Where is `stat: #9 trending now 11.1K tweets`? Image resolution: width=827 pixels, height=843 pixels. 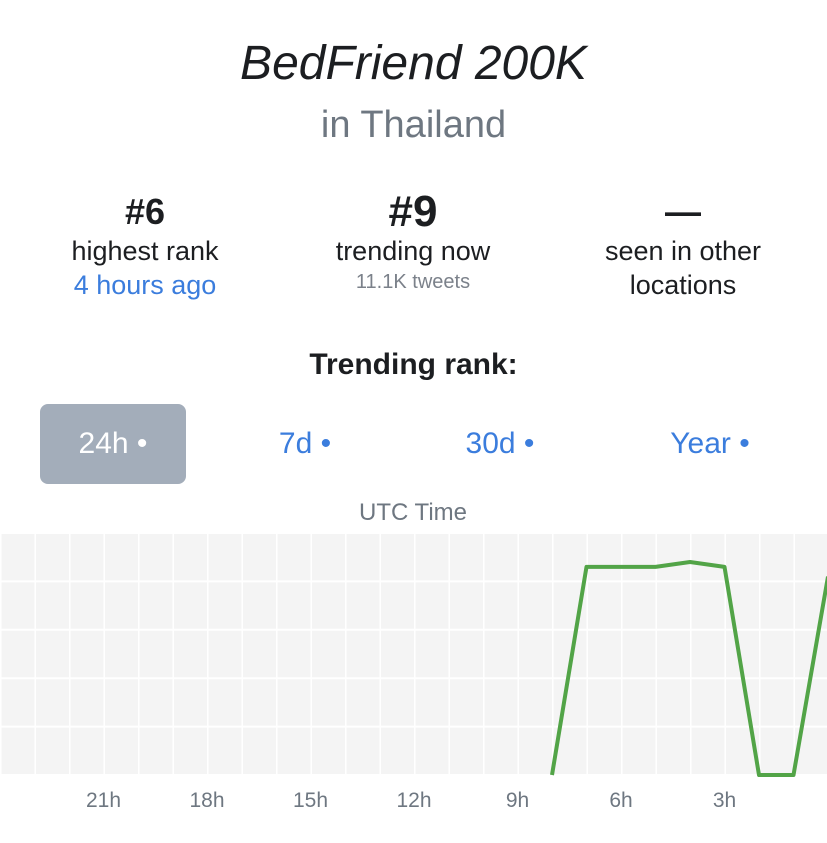 stat: #9 trending now 11.1K tweets is located at coordinates (413, 243).